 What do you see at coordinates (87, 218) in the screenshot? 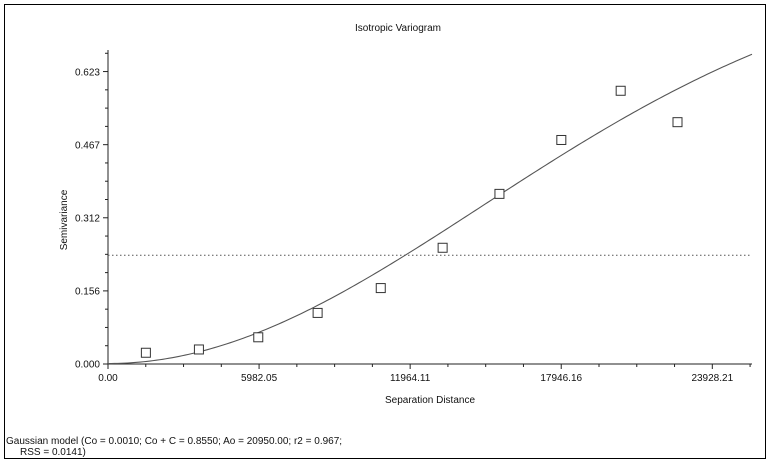
I see `y-tick-label: 0.312` at bounding box center [87, 218].